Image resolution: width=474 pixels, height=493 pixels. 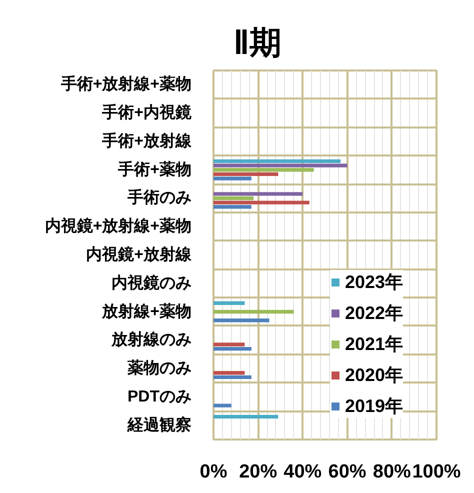 I want to click on y-tick-label: PDTのみ, so click(x=160, y=397).